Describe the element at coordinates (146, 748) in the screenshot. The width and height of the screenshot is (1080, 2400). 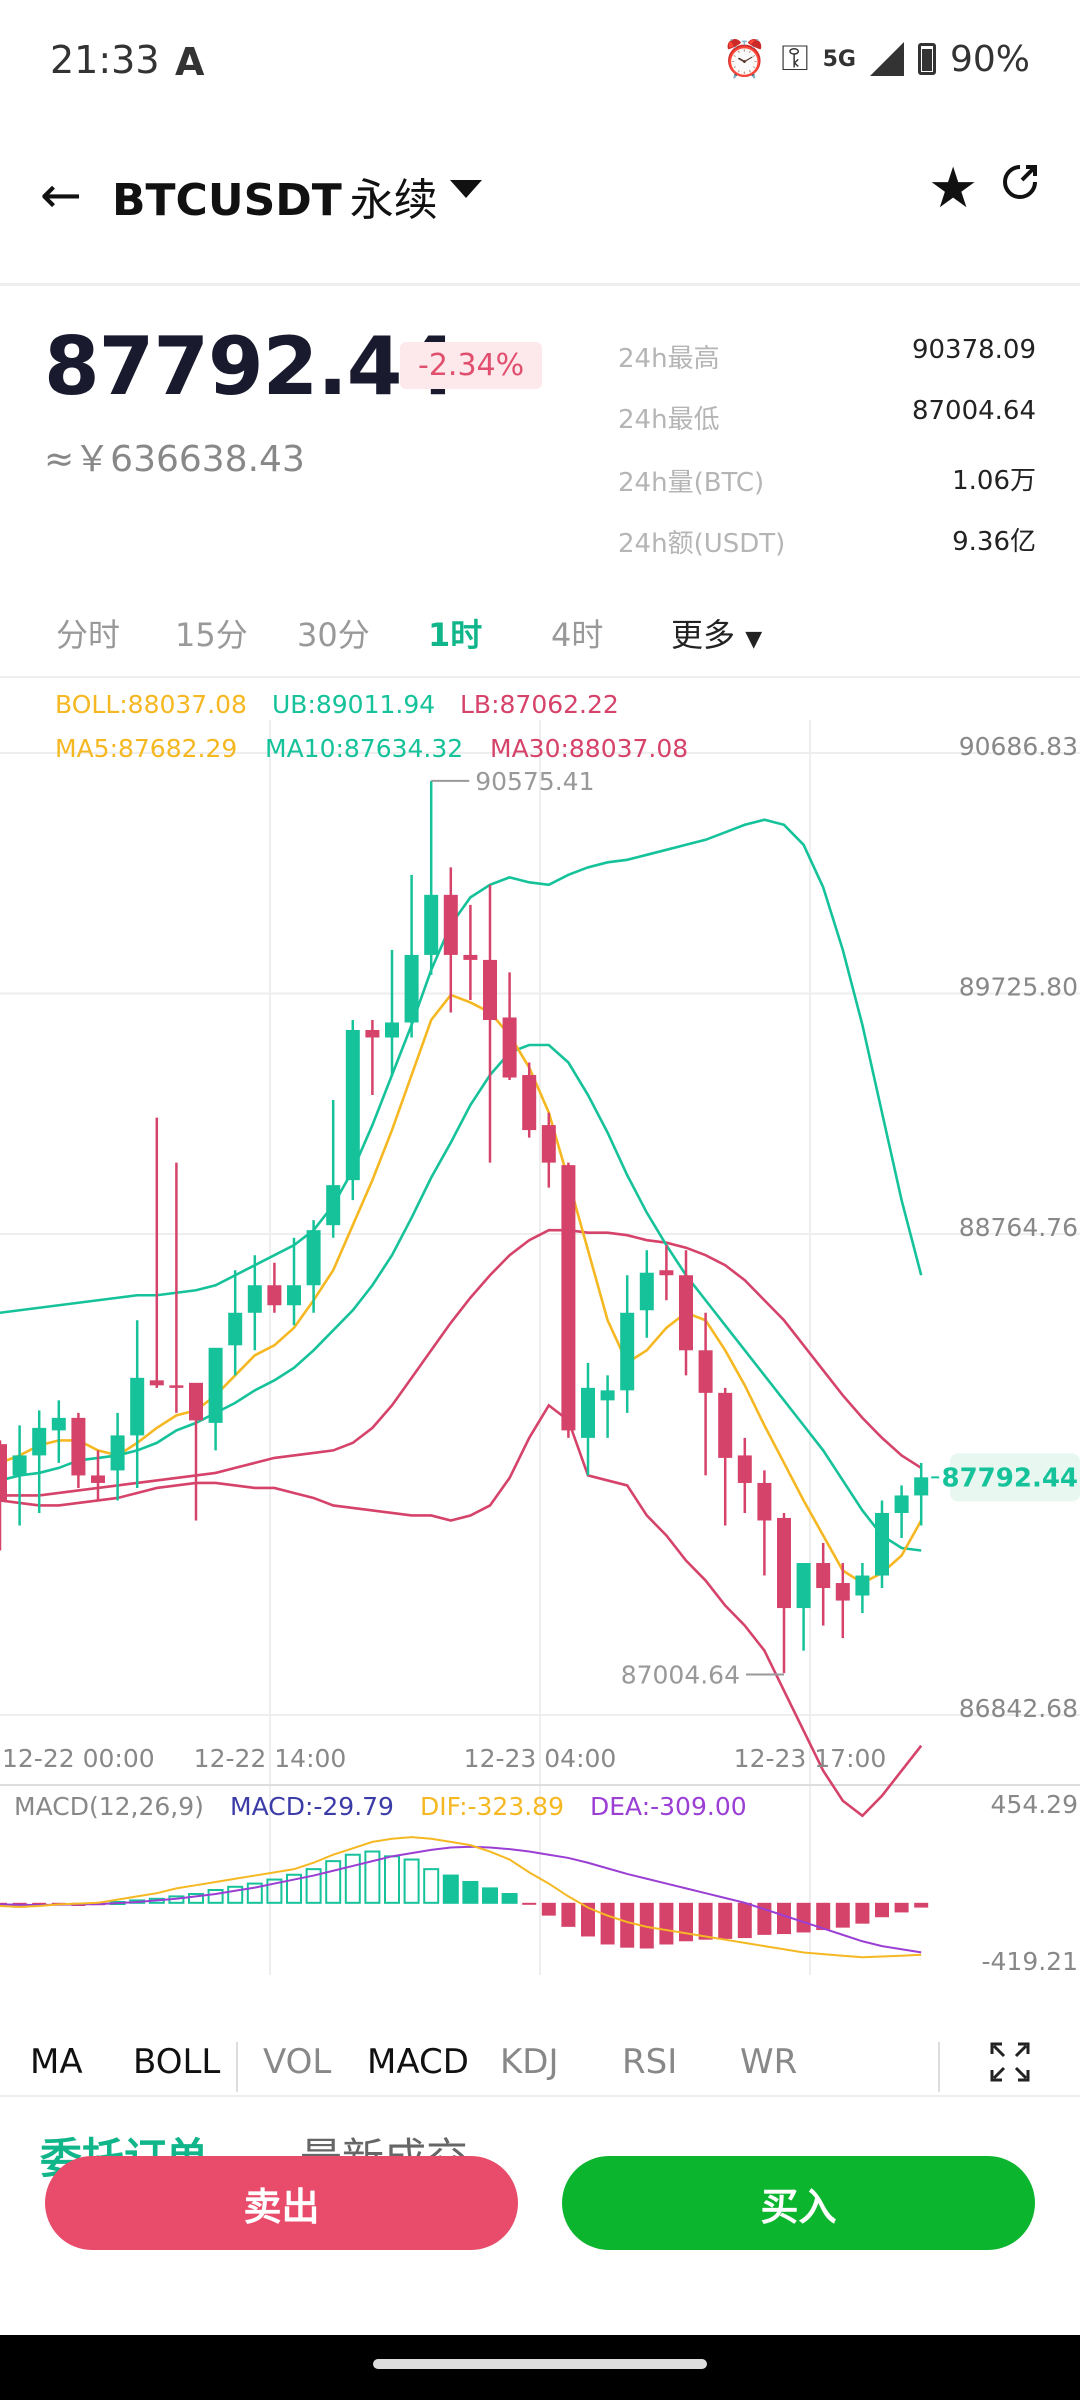
I see `legend-ma5: MA5:87682.29` at that location.